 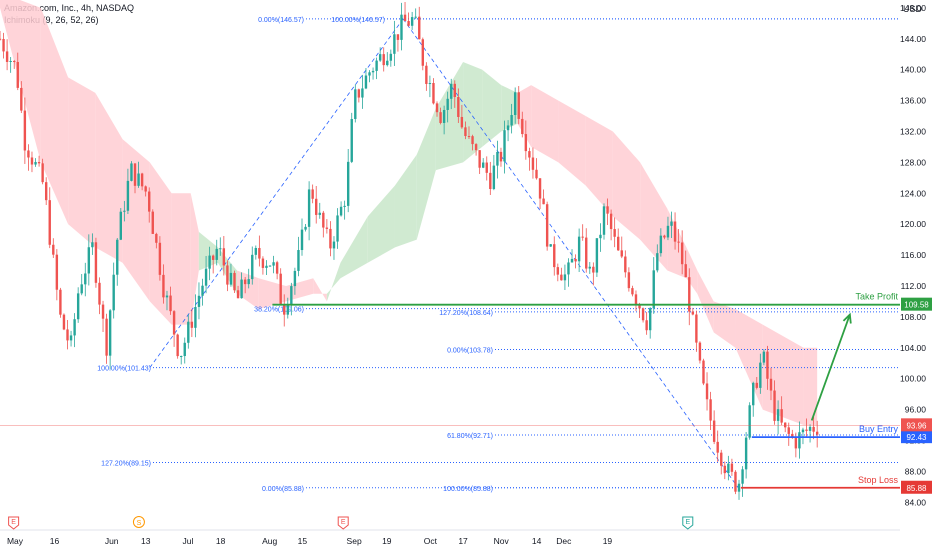 What do you see at coordinates (878, 480) in the screenshot?
I see `trade-level-label: Stop Loss` at bounding box center [878, 480].